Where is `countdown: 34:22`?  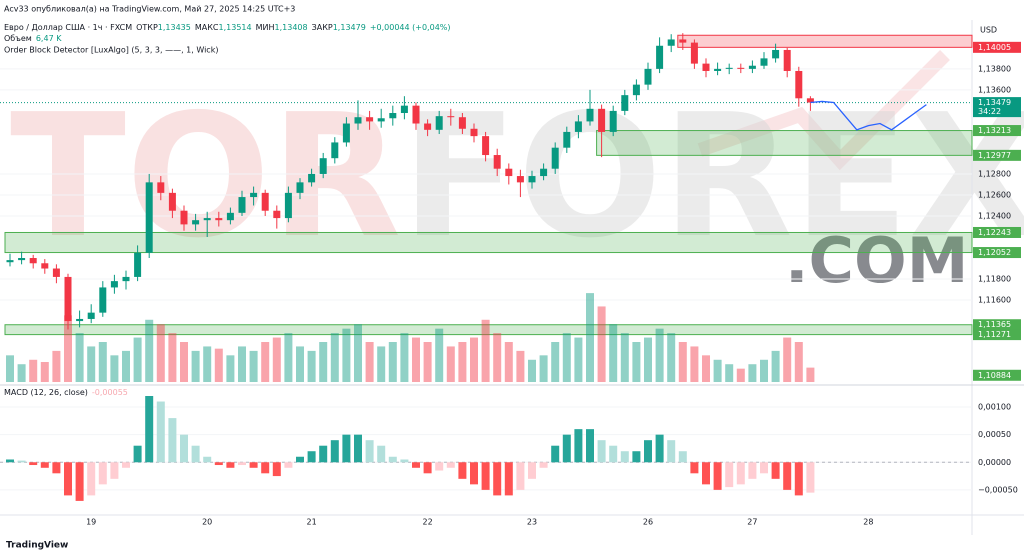
countdown: 34:22 is located at coordinates (989, 111).